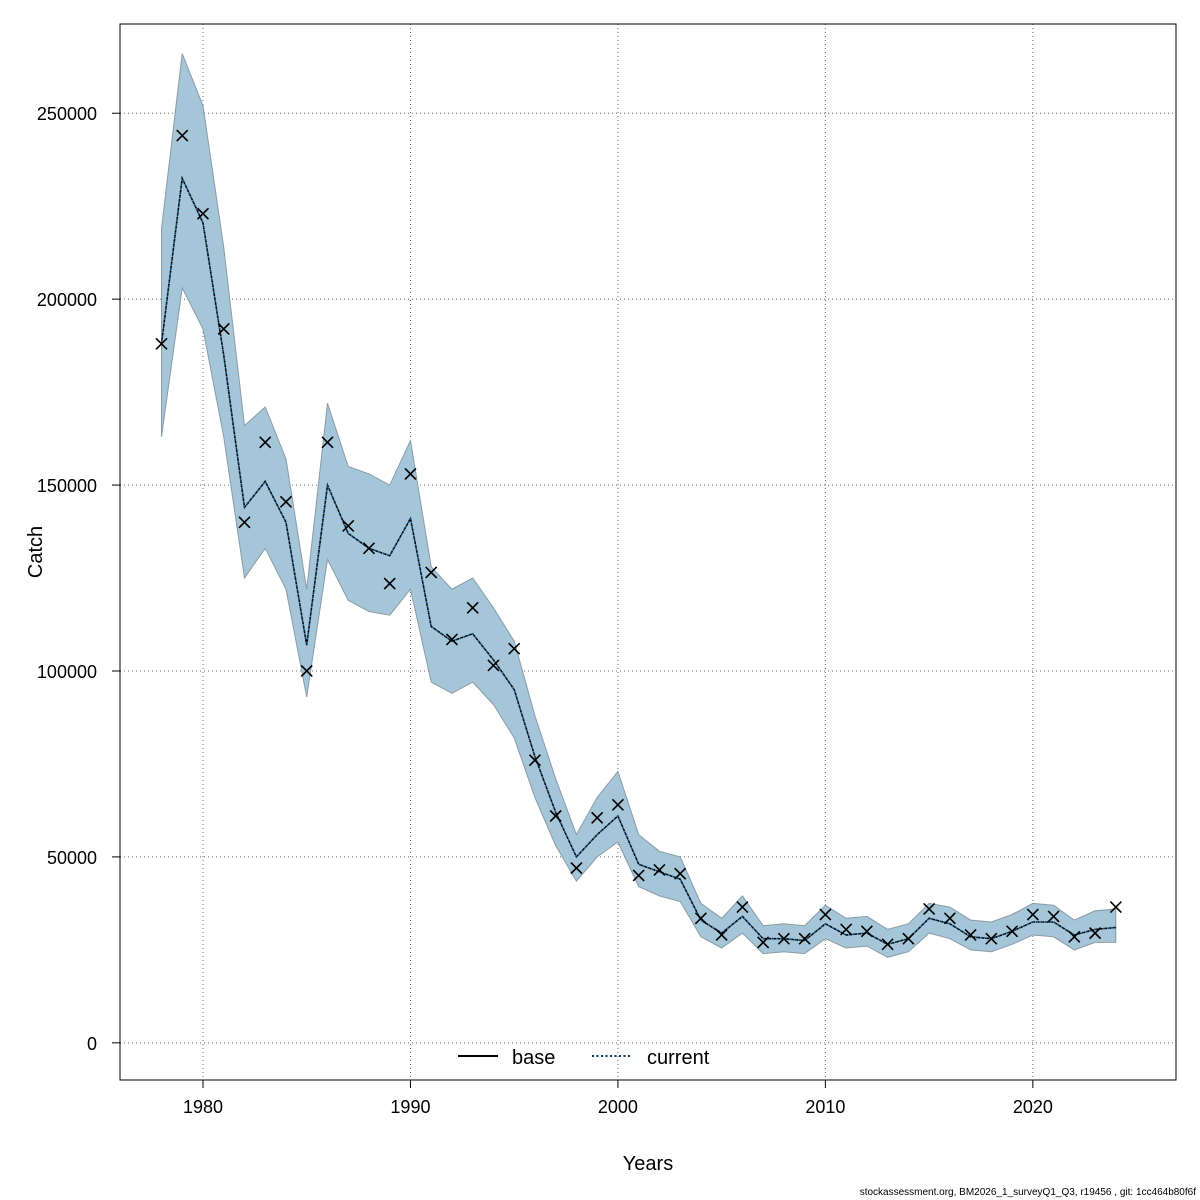 This screenshot has width=1200, height=1200. What do you see at coordinates (72, 858) in the screenshot?
I see `y-tick-label: 50000` at bounding box center [72, 858].